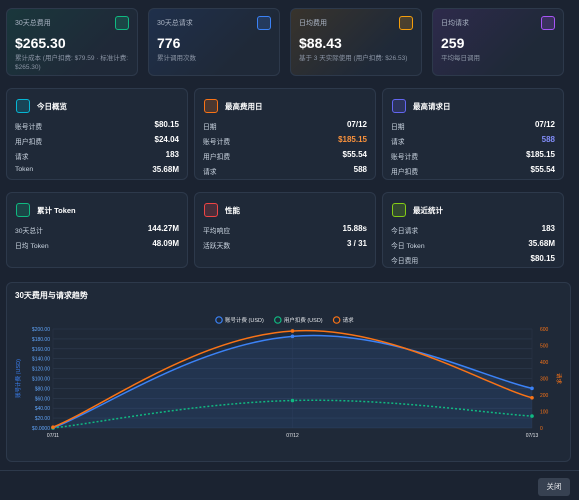 This screenshot has width=579, height=500. What do you see at coordinates (244, 320) in the screenshot?
I see `legend-label: 账号计费 (USD)` at bounding box center [244, 320].